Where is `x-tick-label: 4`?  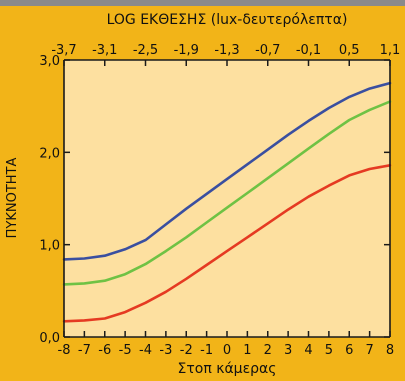 x-tick-label: 4 is located at coordinates (308, 350).